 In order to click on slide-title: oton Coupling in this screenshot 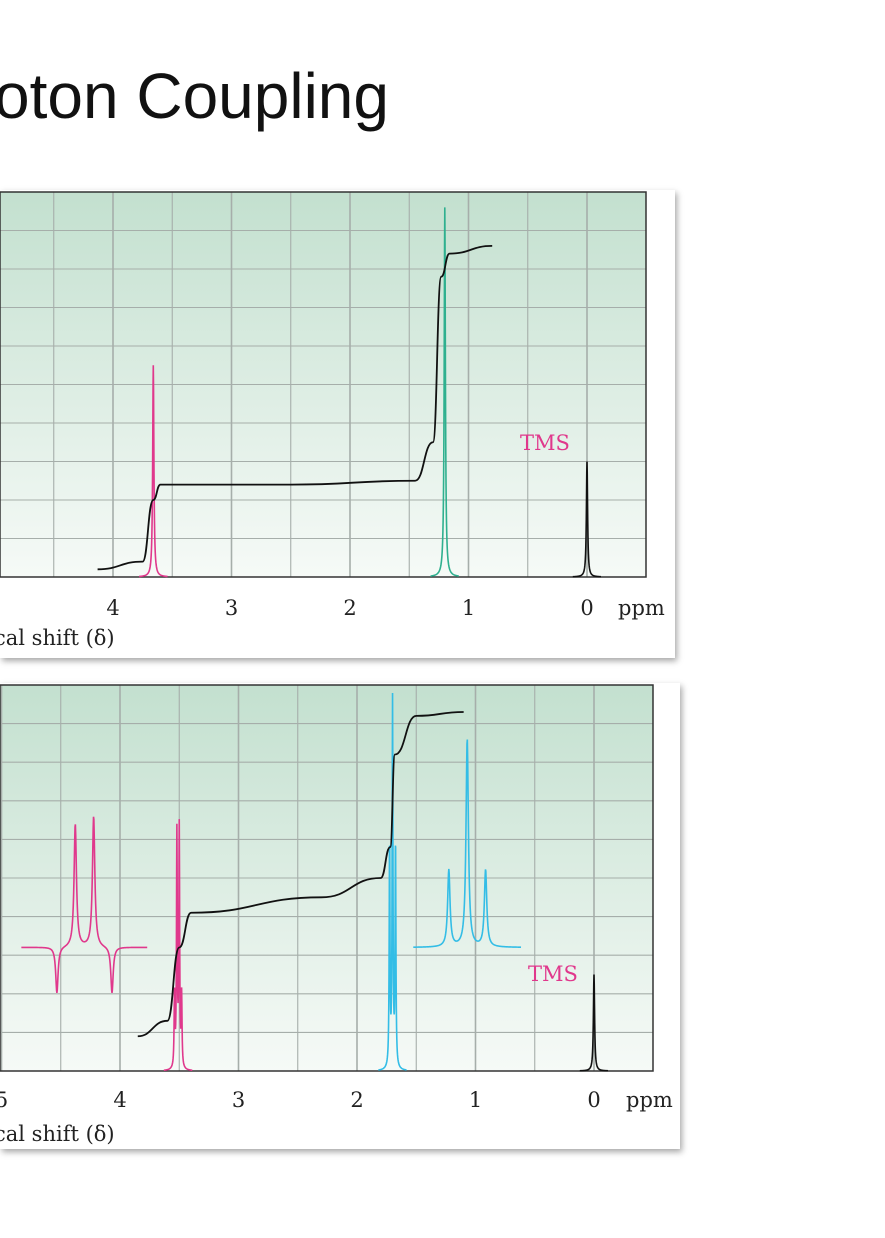, I will do `click(194, 96)`.